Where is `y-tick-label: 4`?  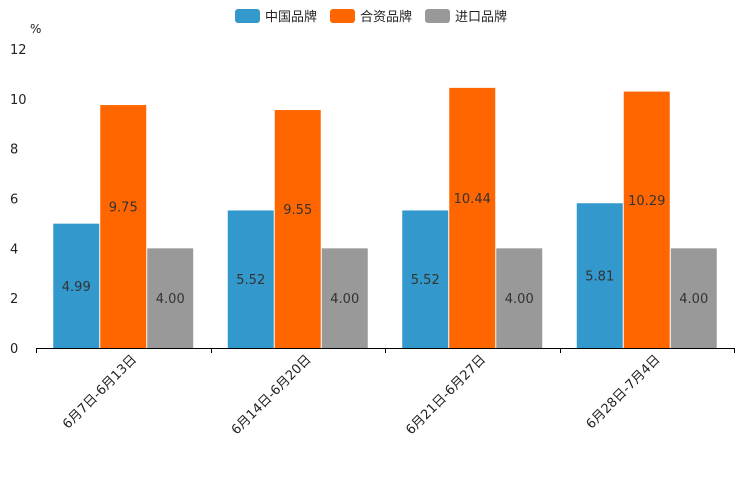
y-tick-label: 4 is located at coordinates (14, 249).